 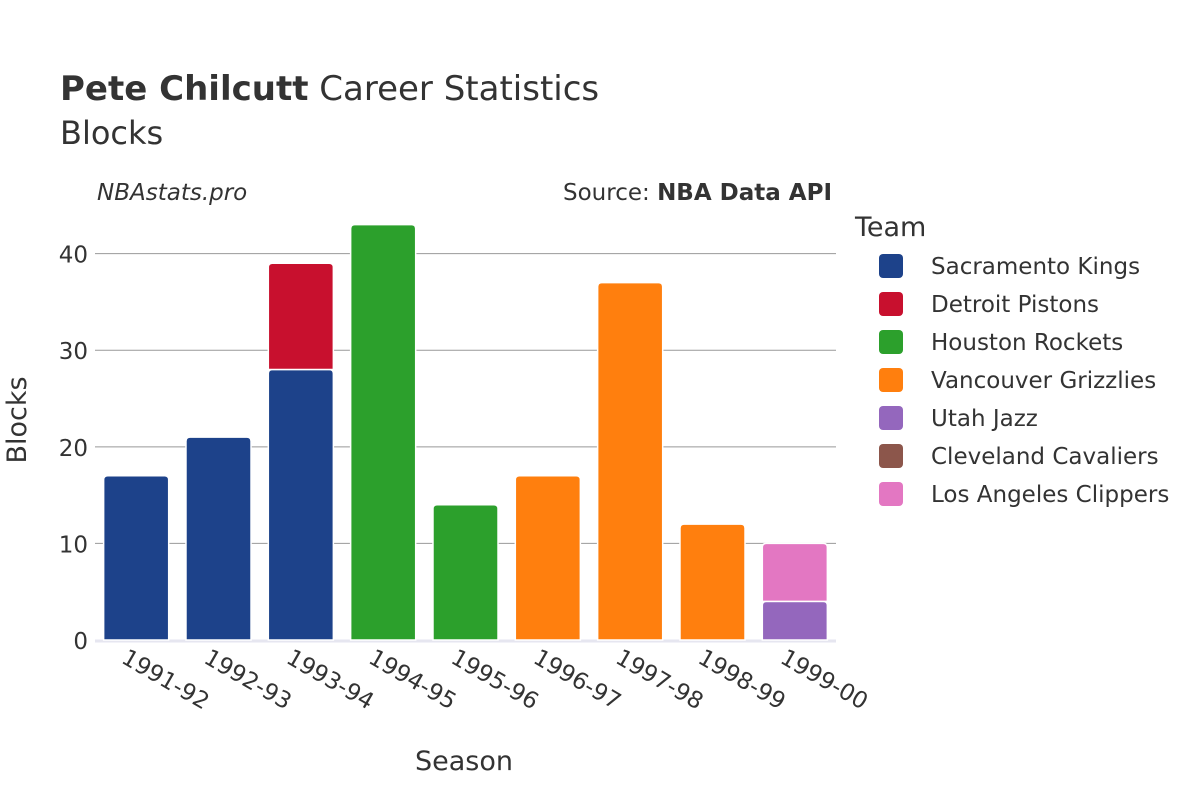 What do you see at coordinates (577, 680) in the screenshot?
I see `x-tick-1996-97: 1996-97` at bounding box center [577, 680].